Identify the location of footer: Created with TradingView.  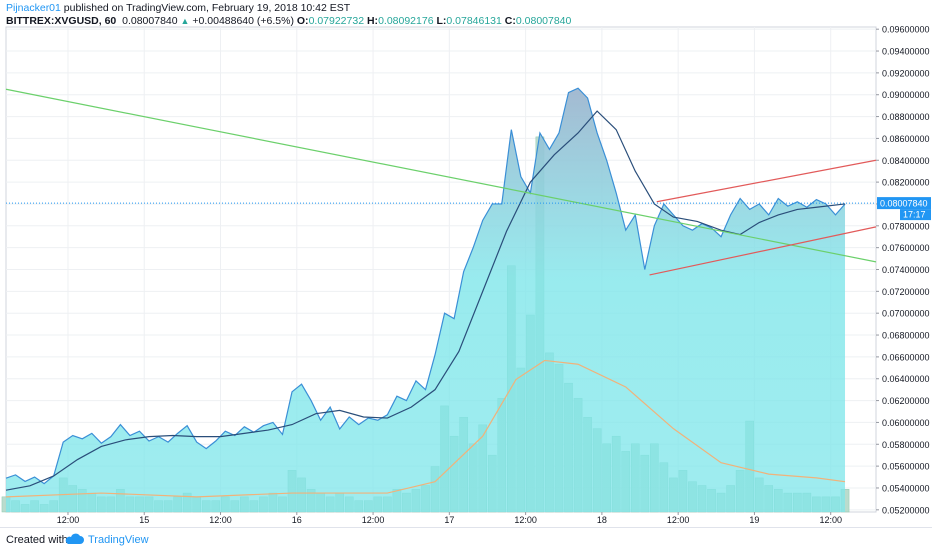
(466, 539).